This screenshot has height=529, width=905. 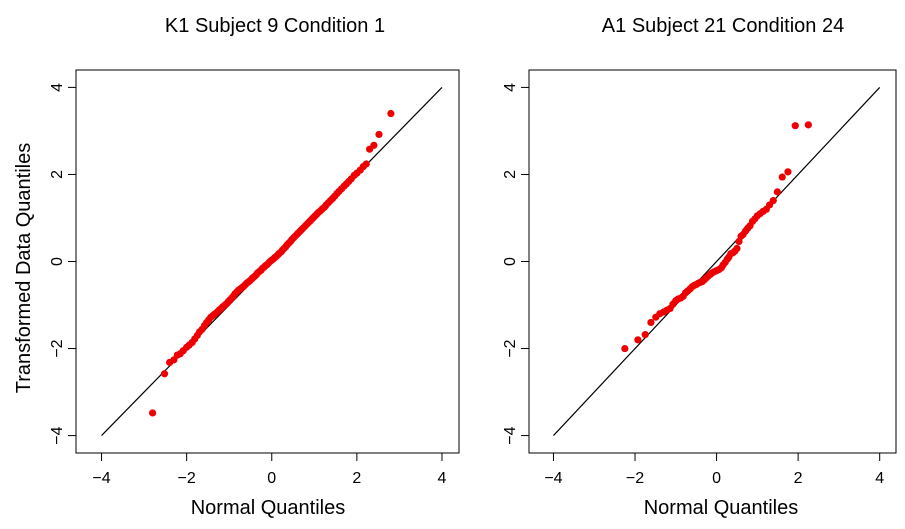 I want to click on panel-title: K1 Subject 9 Condition 1, so click(x=275, y=26).